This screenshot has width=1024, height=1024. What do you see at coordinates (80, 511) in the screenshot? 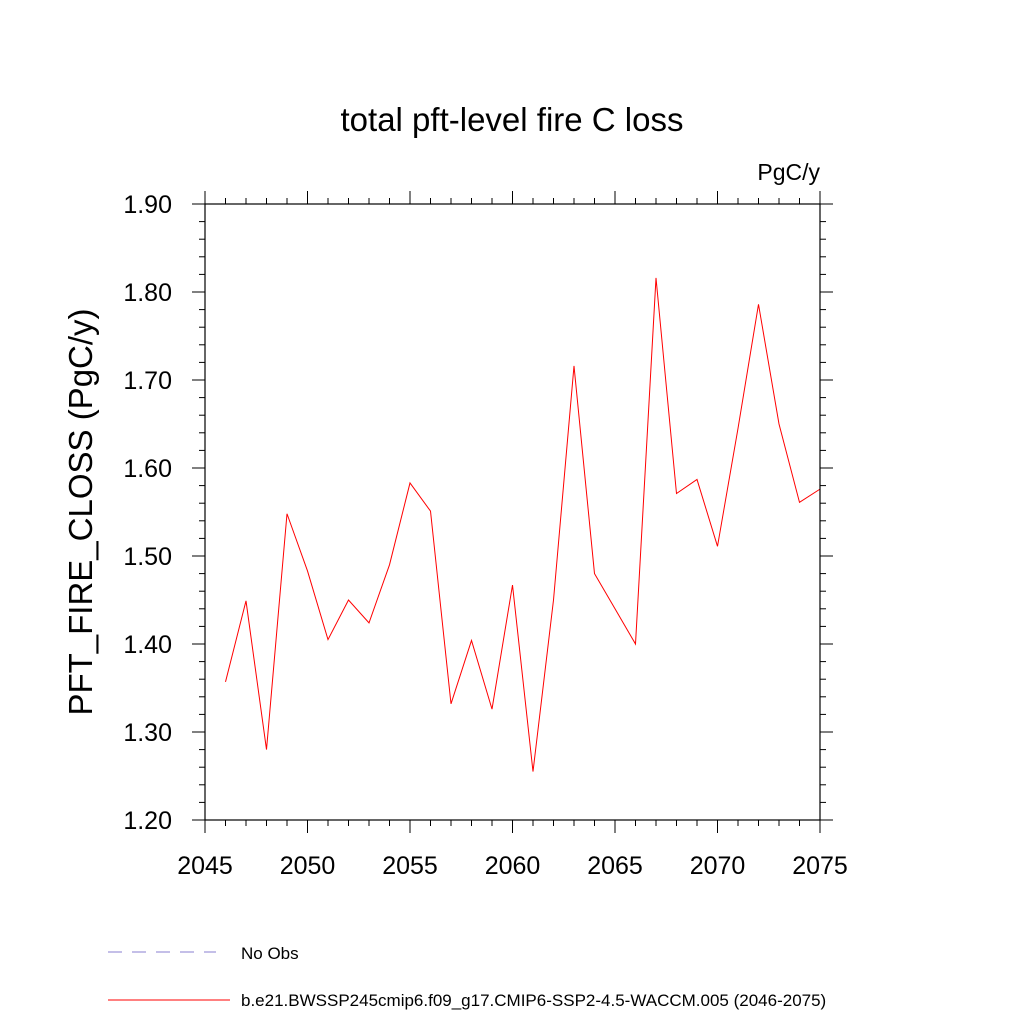
I see `y-axis-label: PFT_FIRE_CLOSS (PgC/y)` at bounding box center [80, 511].